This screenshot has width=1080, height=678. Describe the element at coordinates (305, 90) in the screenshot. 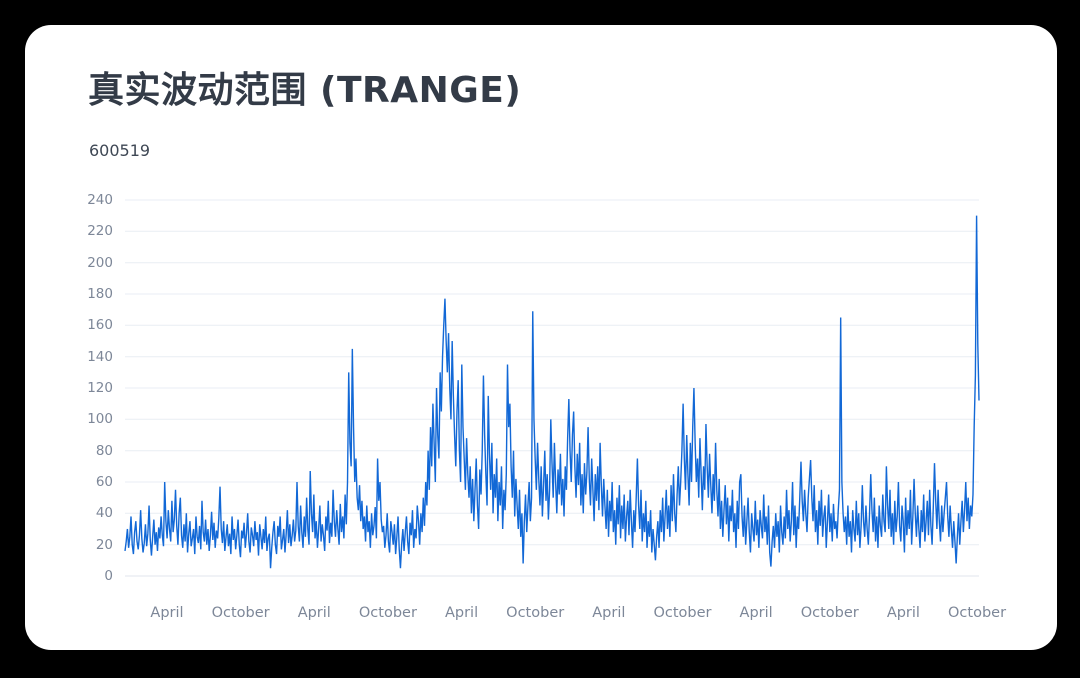

I see `chart-title: 真实波动范围 (TRANGE)` at that location.